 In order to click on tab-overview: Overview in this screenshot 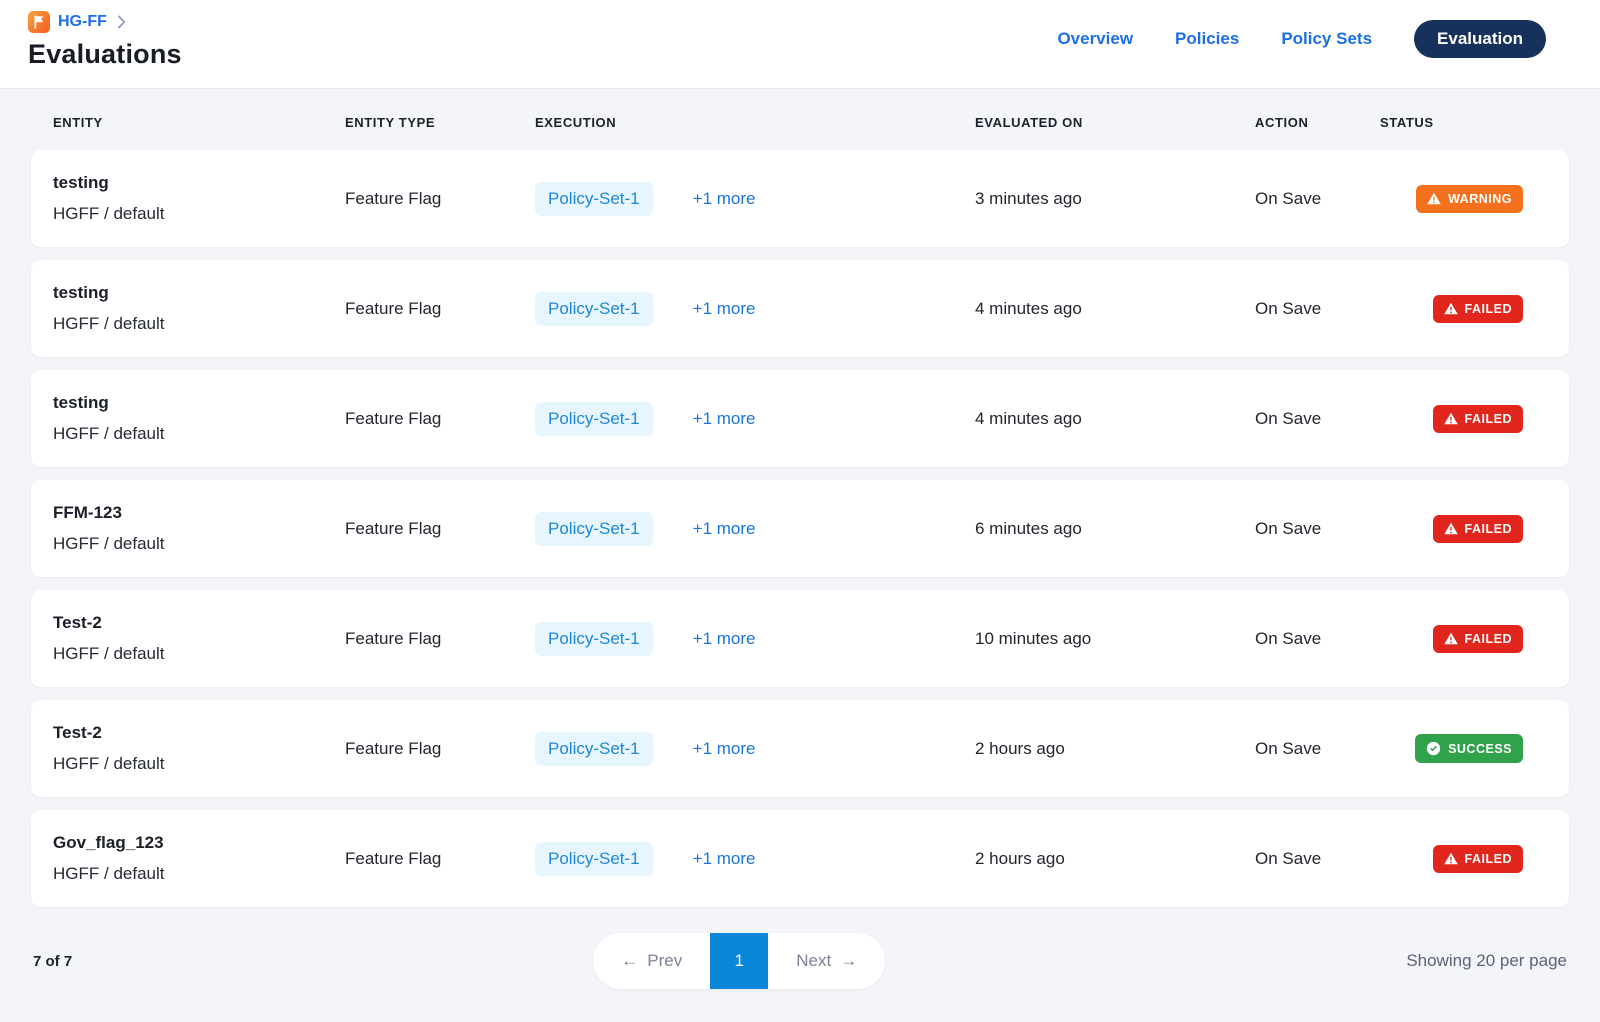, I will do `click(1095, 38)`.